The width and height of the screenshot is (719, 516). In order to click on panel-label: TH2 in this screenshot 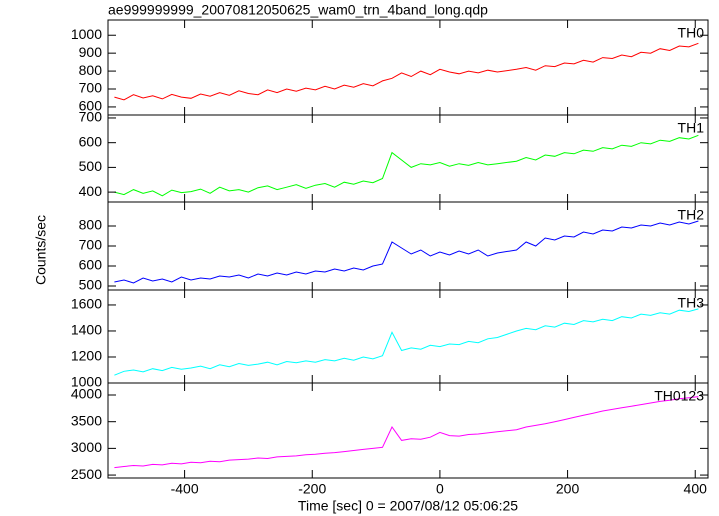, I will do `click(691, 215)`.